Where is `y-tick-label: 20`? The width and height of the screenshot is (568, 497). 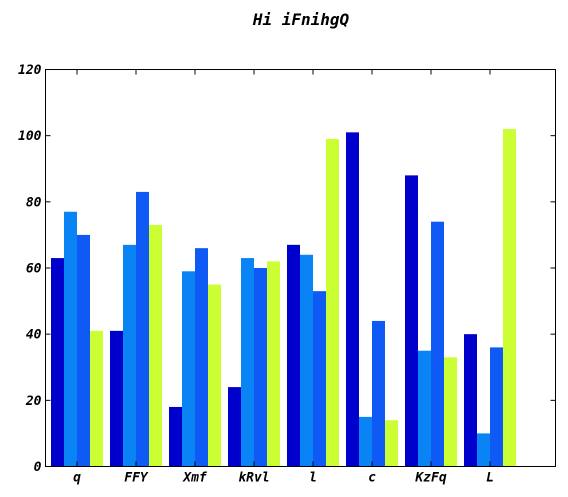 y-tick-label: 20 is located at coordinates (33, 401).